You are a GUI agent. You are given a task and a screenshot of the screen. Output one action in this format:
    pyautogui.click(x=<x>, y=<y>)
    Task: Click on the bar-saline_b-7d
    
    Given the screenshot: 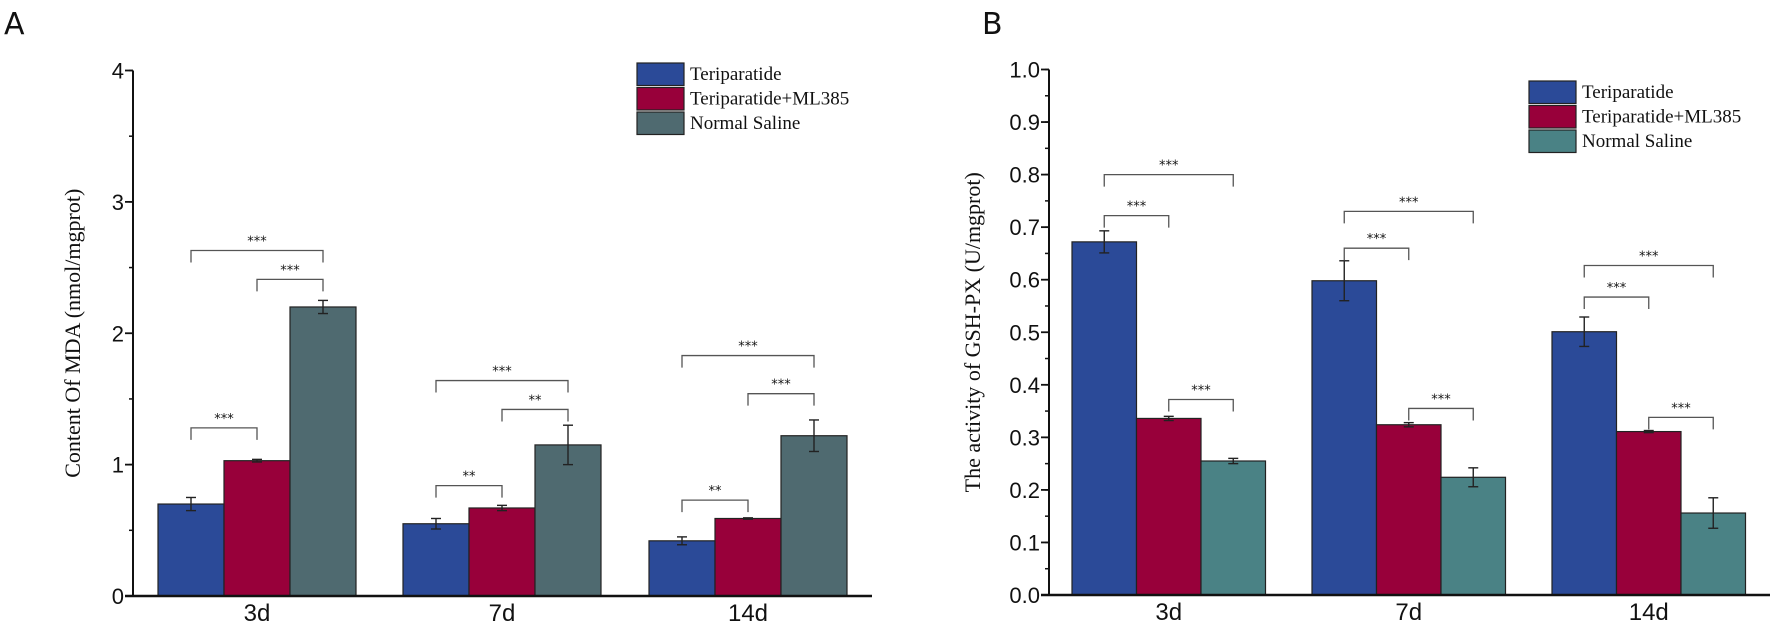 What is the action you would take?
    pyautogui.click(x=1473, y=536)
    